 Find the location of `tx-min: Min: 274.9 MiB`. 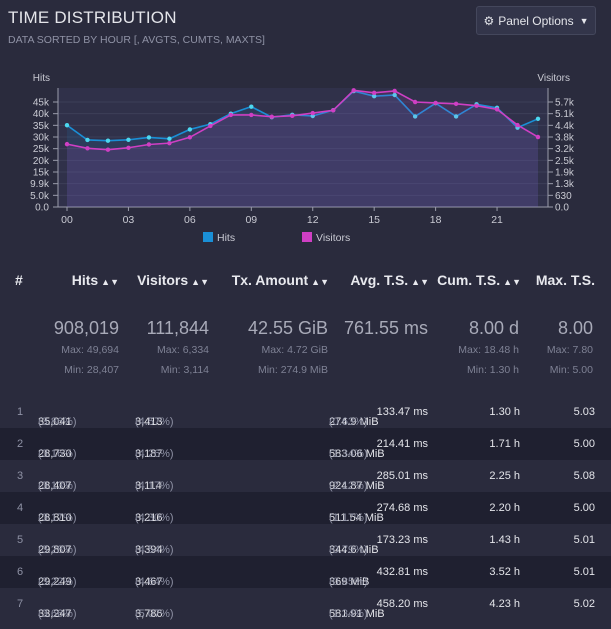

tx-min: Min: 274.9 MiB is located at coordinates (293, 370).